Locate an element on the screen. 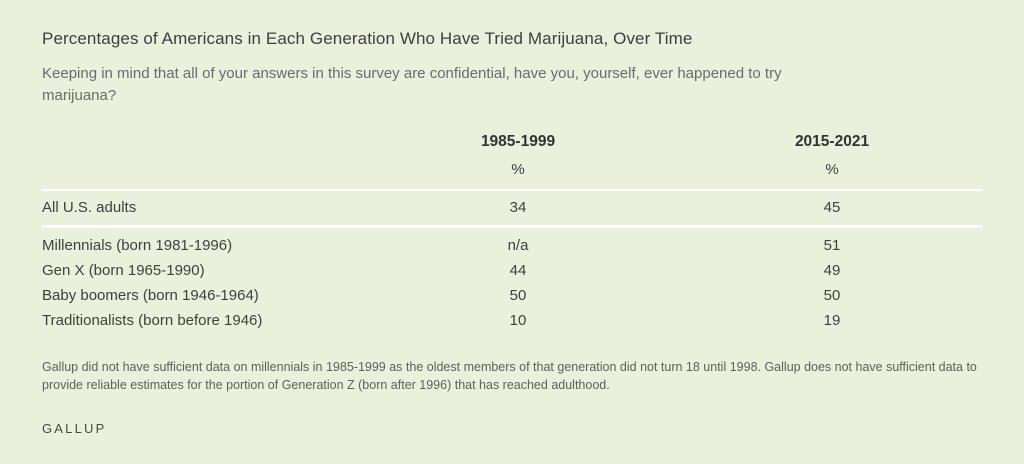 The image size is (1024, 464). row-value-1985-1999: 34 is located at coordinates (518, 208).